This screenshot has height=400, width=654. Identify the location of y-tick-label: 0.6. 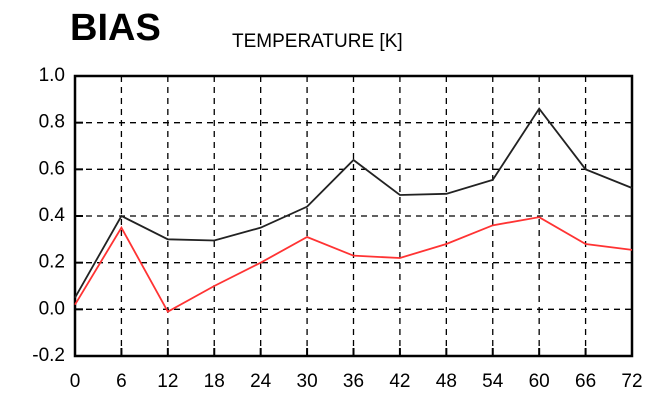
(52, 168).